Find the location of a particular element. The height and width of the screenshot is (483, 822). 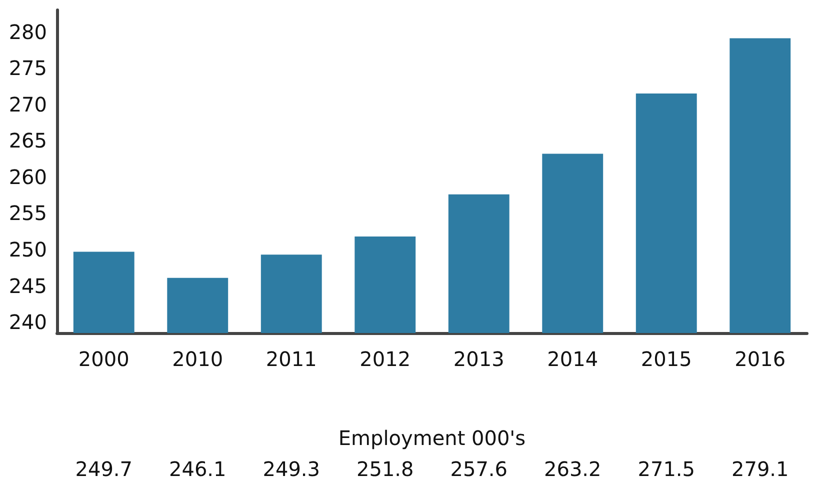

data-label: 251.8 is located at coordinates (385, 469).